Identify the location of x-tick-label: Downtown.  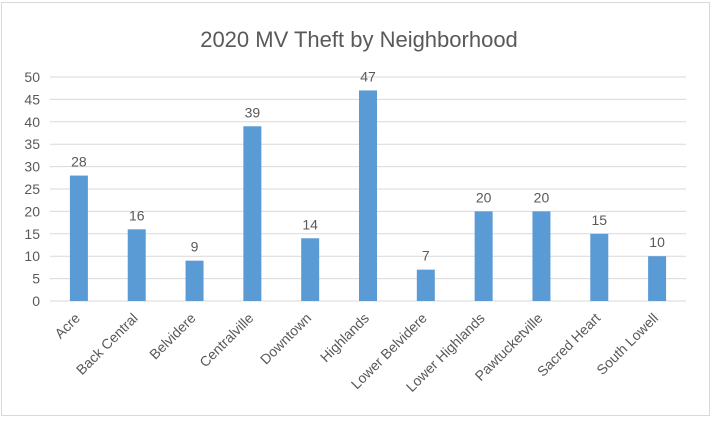
(286, 339).